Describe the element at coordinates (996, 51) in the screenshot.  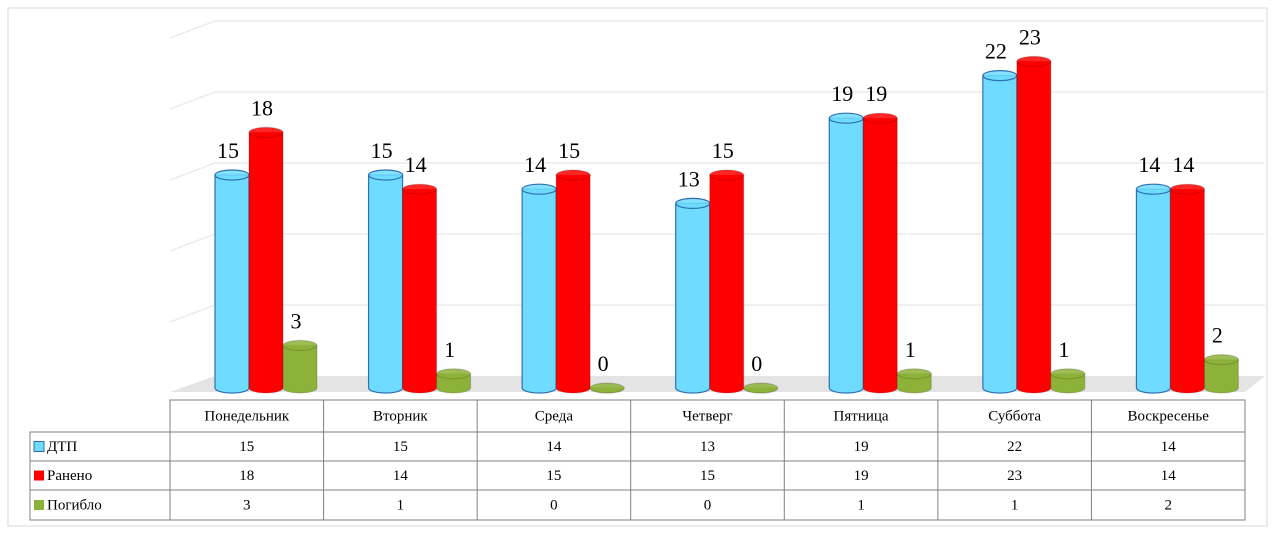
I see `data-label: 22` at that location.